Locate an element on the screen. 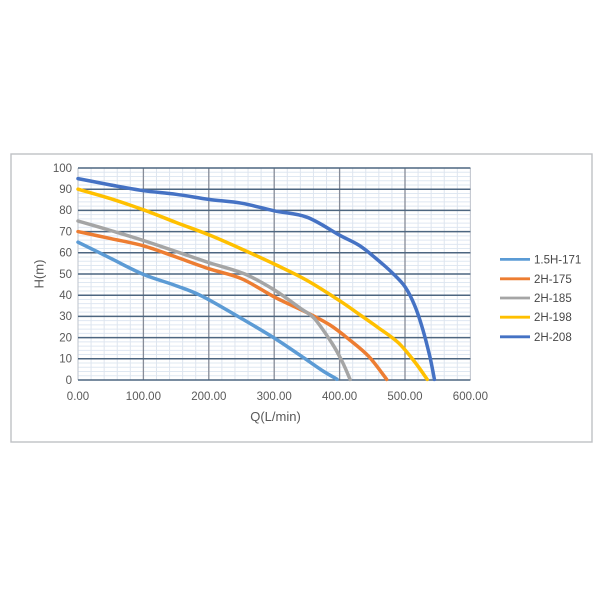 This screenshot has width=600, height=600. svg-text: 100.00 is located at coordinates (143, 397).